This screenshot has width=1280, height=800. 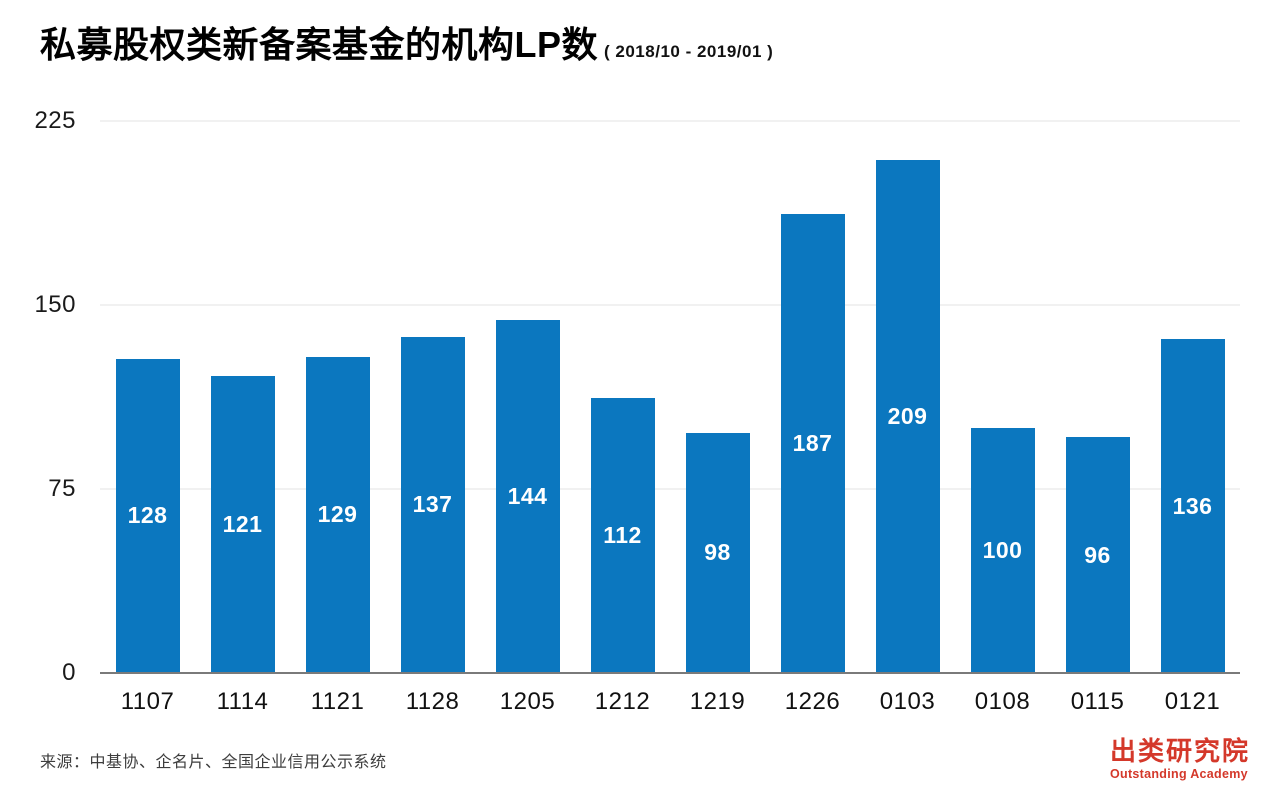 I want to click on bar-column: 187, so click(x=812, y=397).